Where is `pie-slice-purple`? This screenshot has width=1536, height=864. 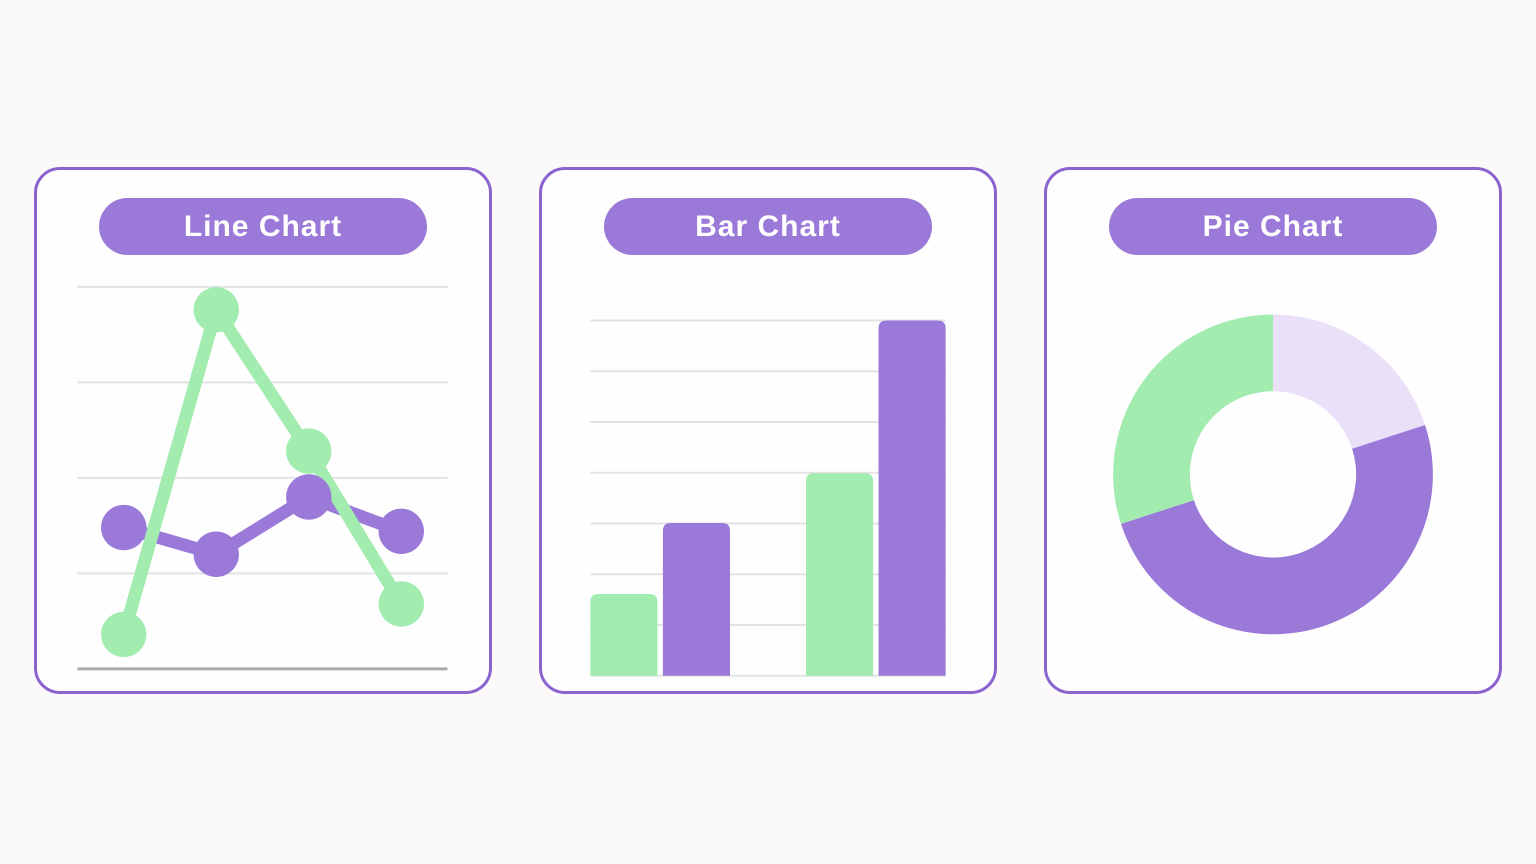
pie-slice-purple is located at coordinates (1276, 530).